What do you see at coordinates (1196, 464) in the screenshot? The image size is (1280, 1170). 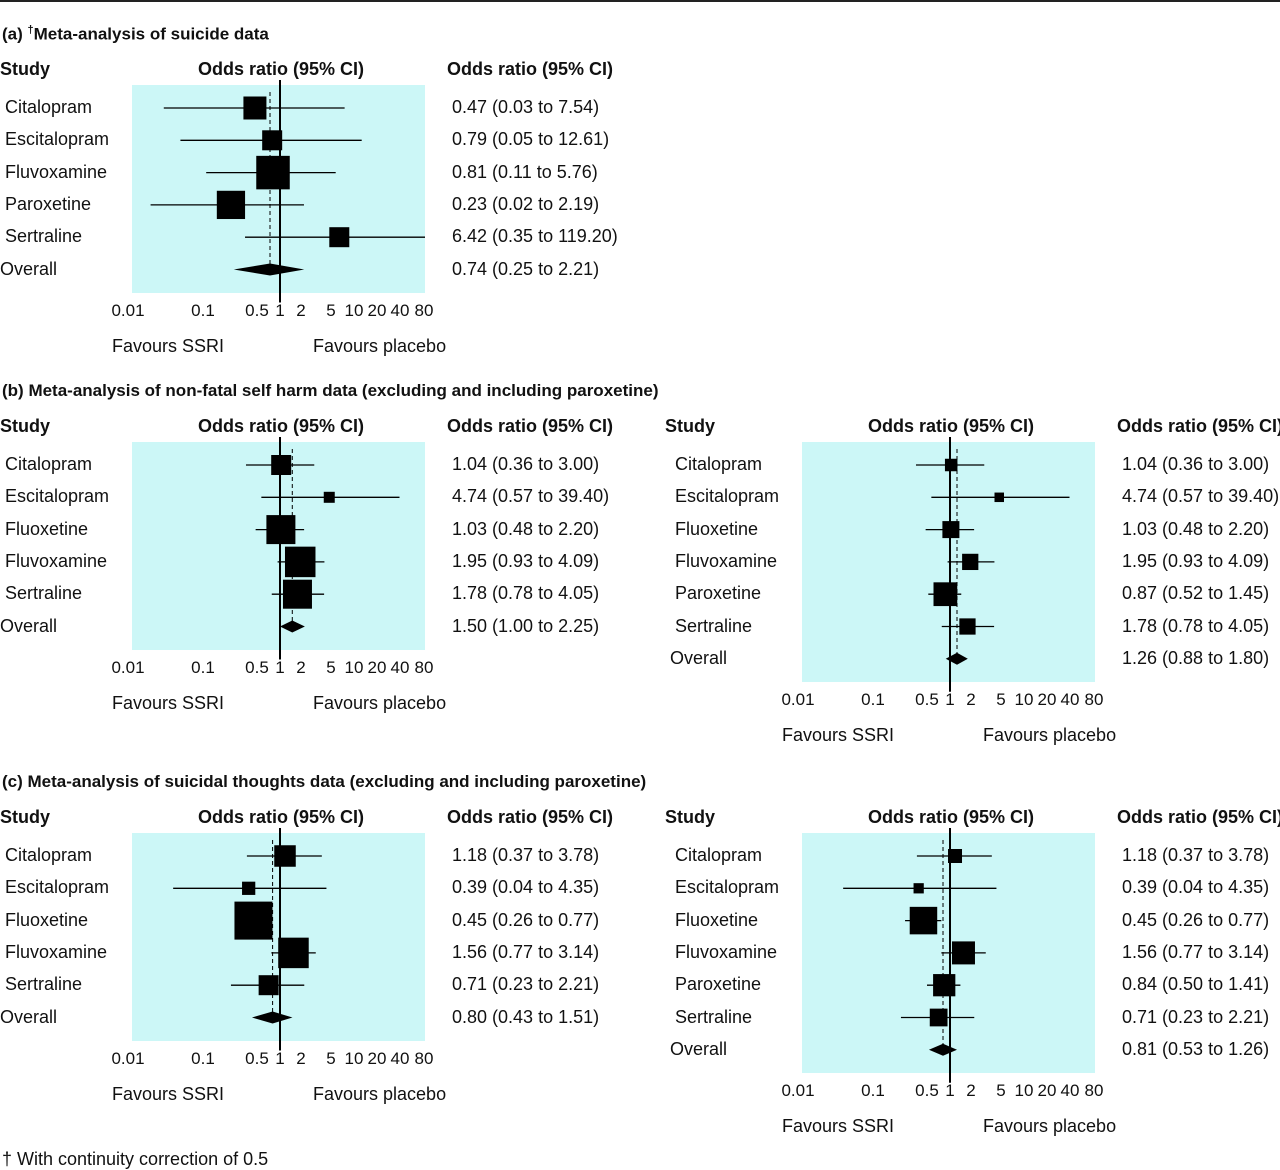 I see `or-value-label: 1.04 (0.36 to 3.00)` at bounding box center [1196, 464].